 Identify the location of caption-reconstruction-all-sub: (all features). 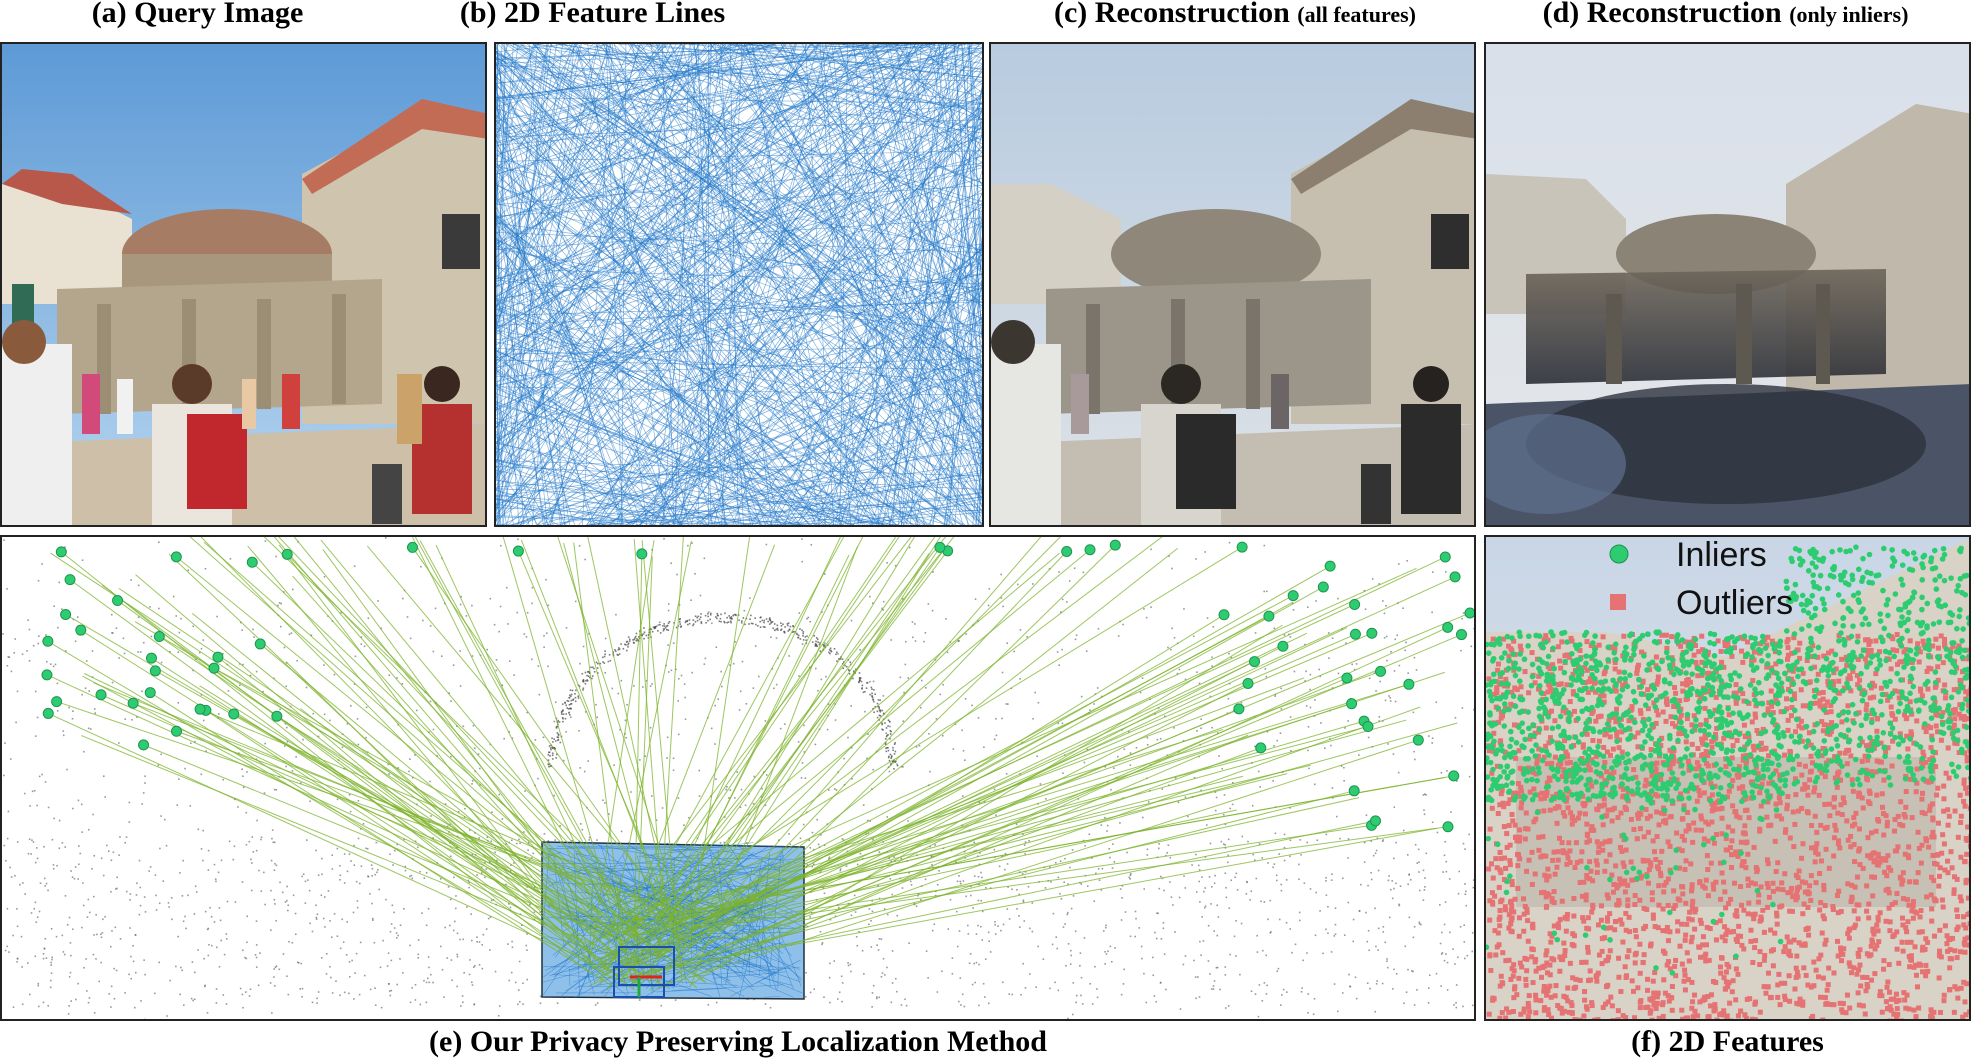
(1356, 14).